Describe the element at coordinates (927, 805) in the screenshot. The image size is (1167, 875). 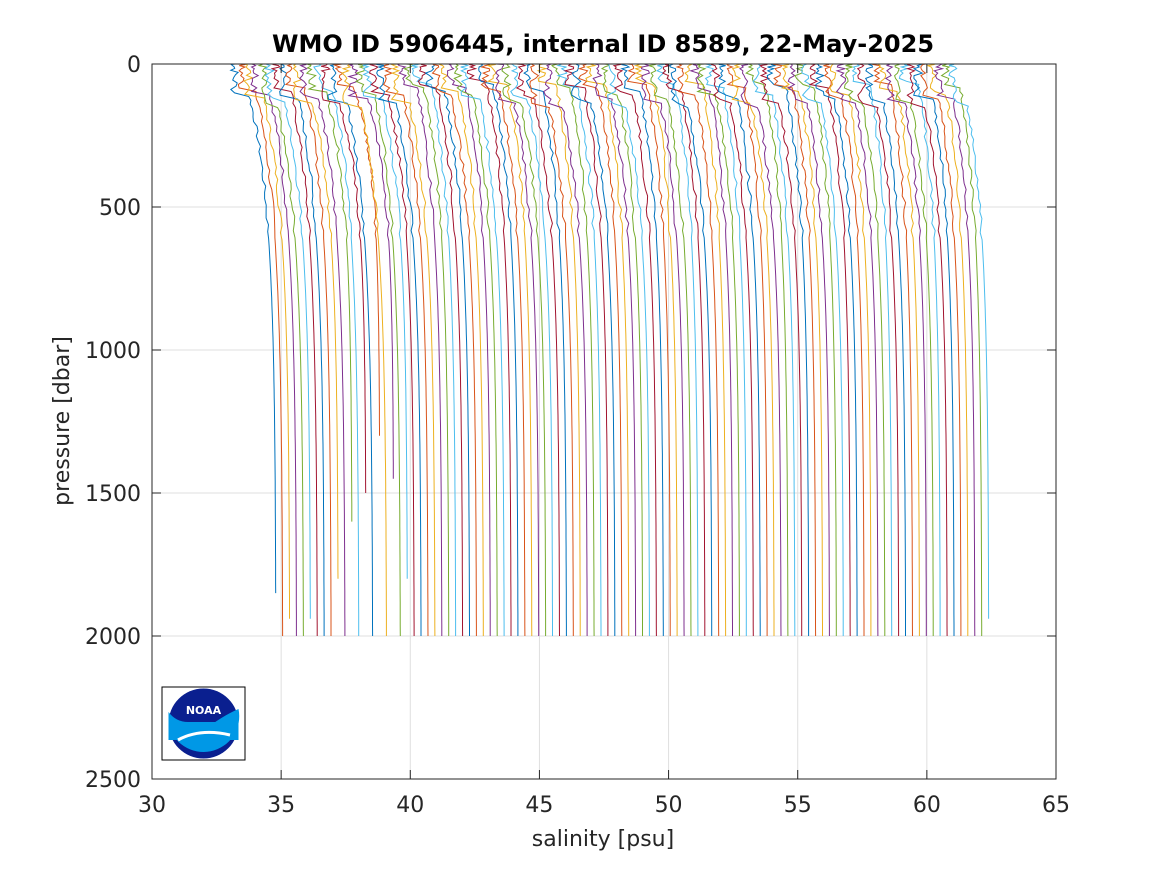
I see `x-tick-label: 60` at that location.